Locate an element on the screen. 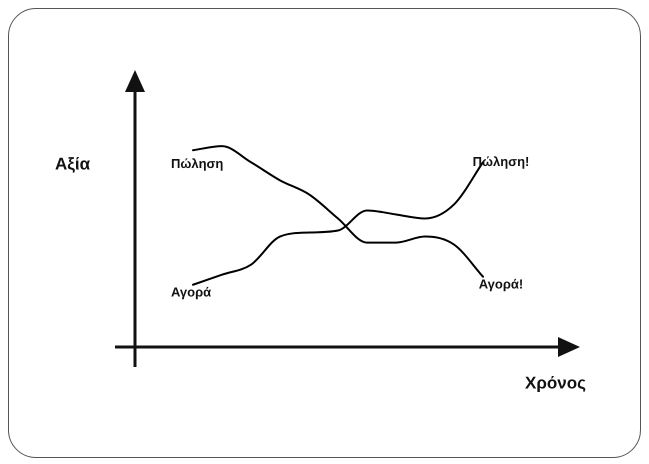  annotation: Πώληση is located at coordinates (197, 163).